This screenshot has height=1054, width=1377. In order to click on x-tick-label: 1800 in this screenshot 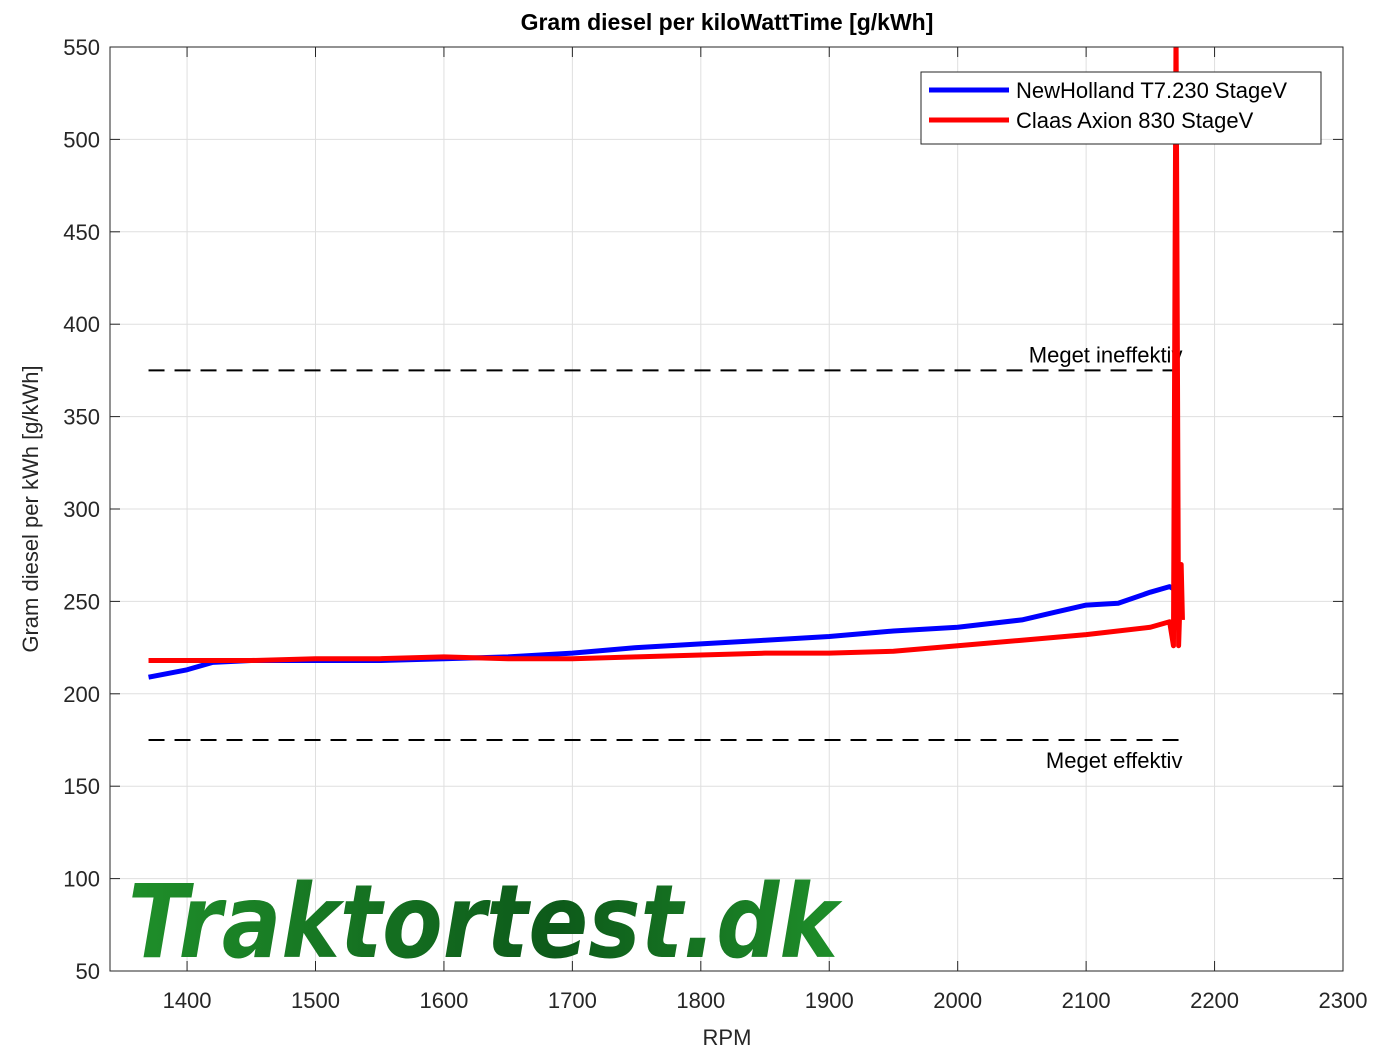, I will do `click(700, 1000)`.